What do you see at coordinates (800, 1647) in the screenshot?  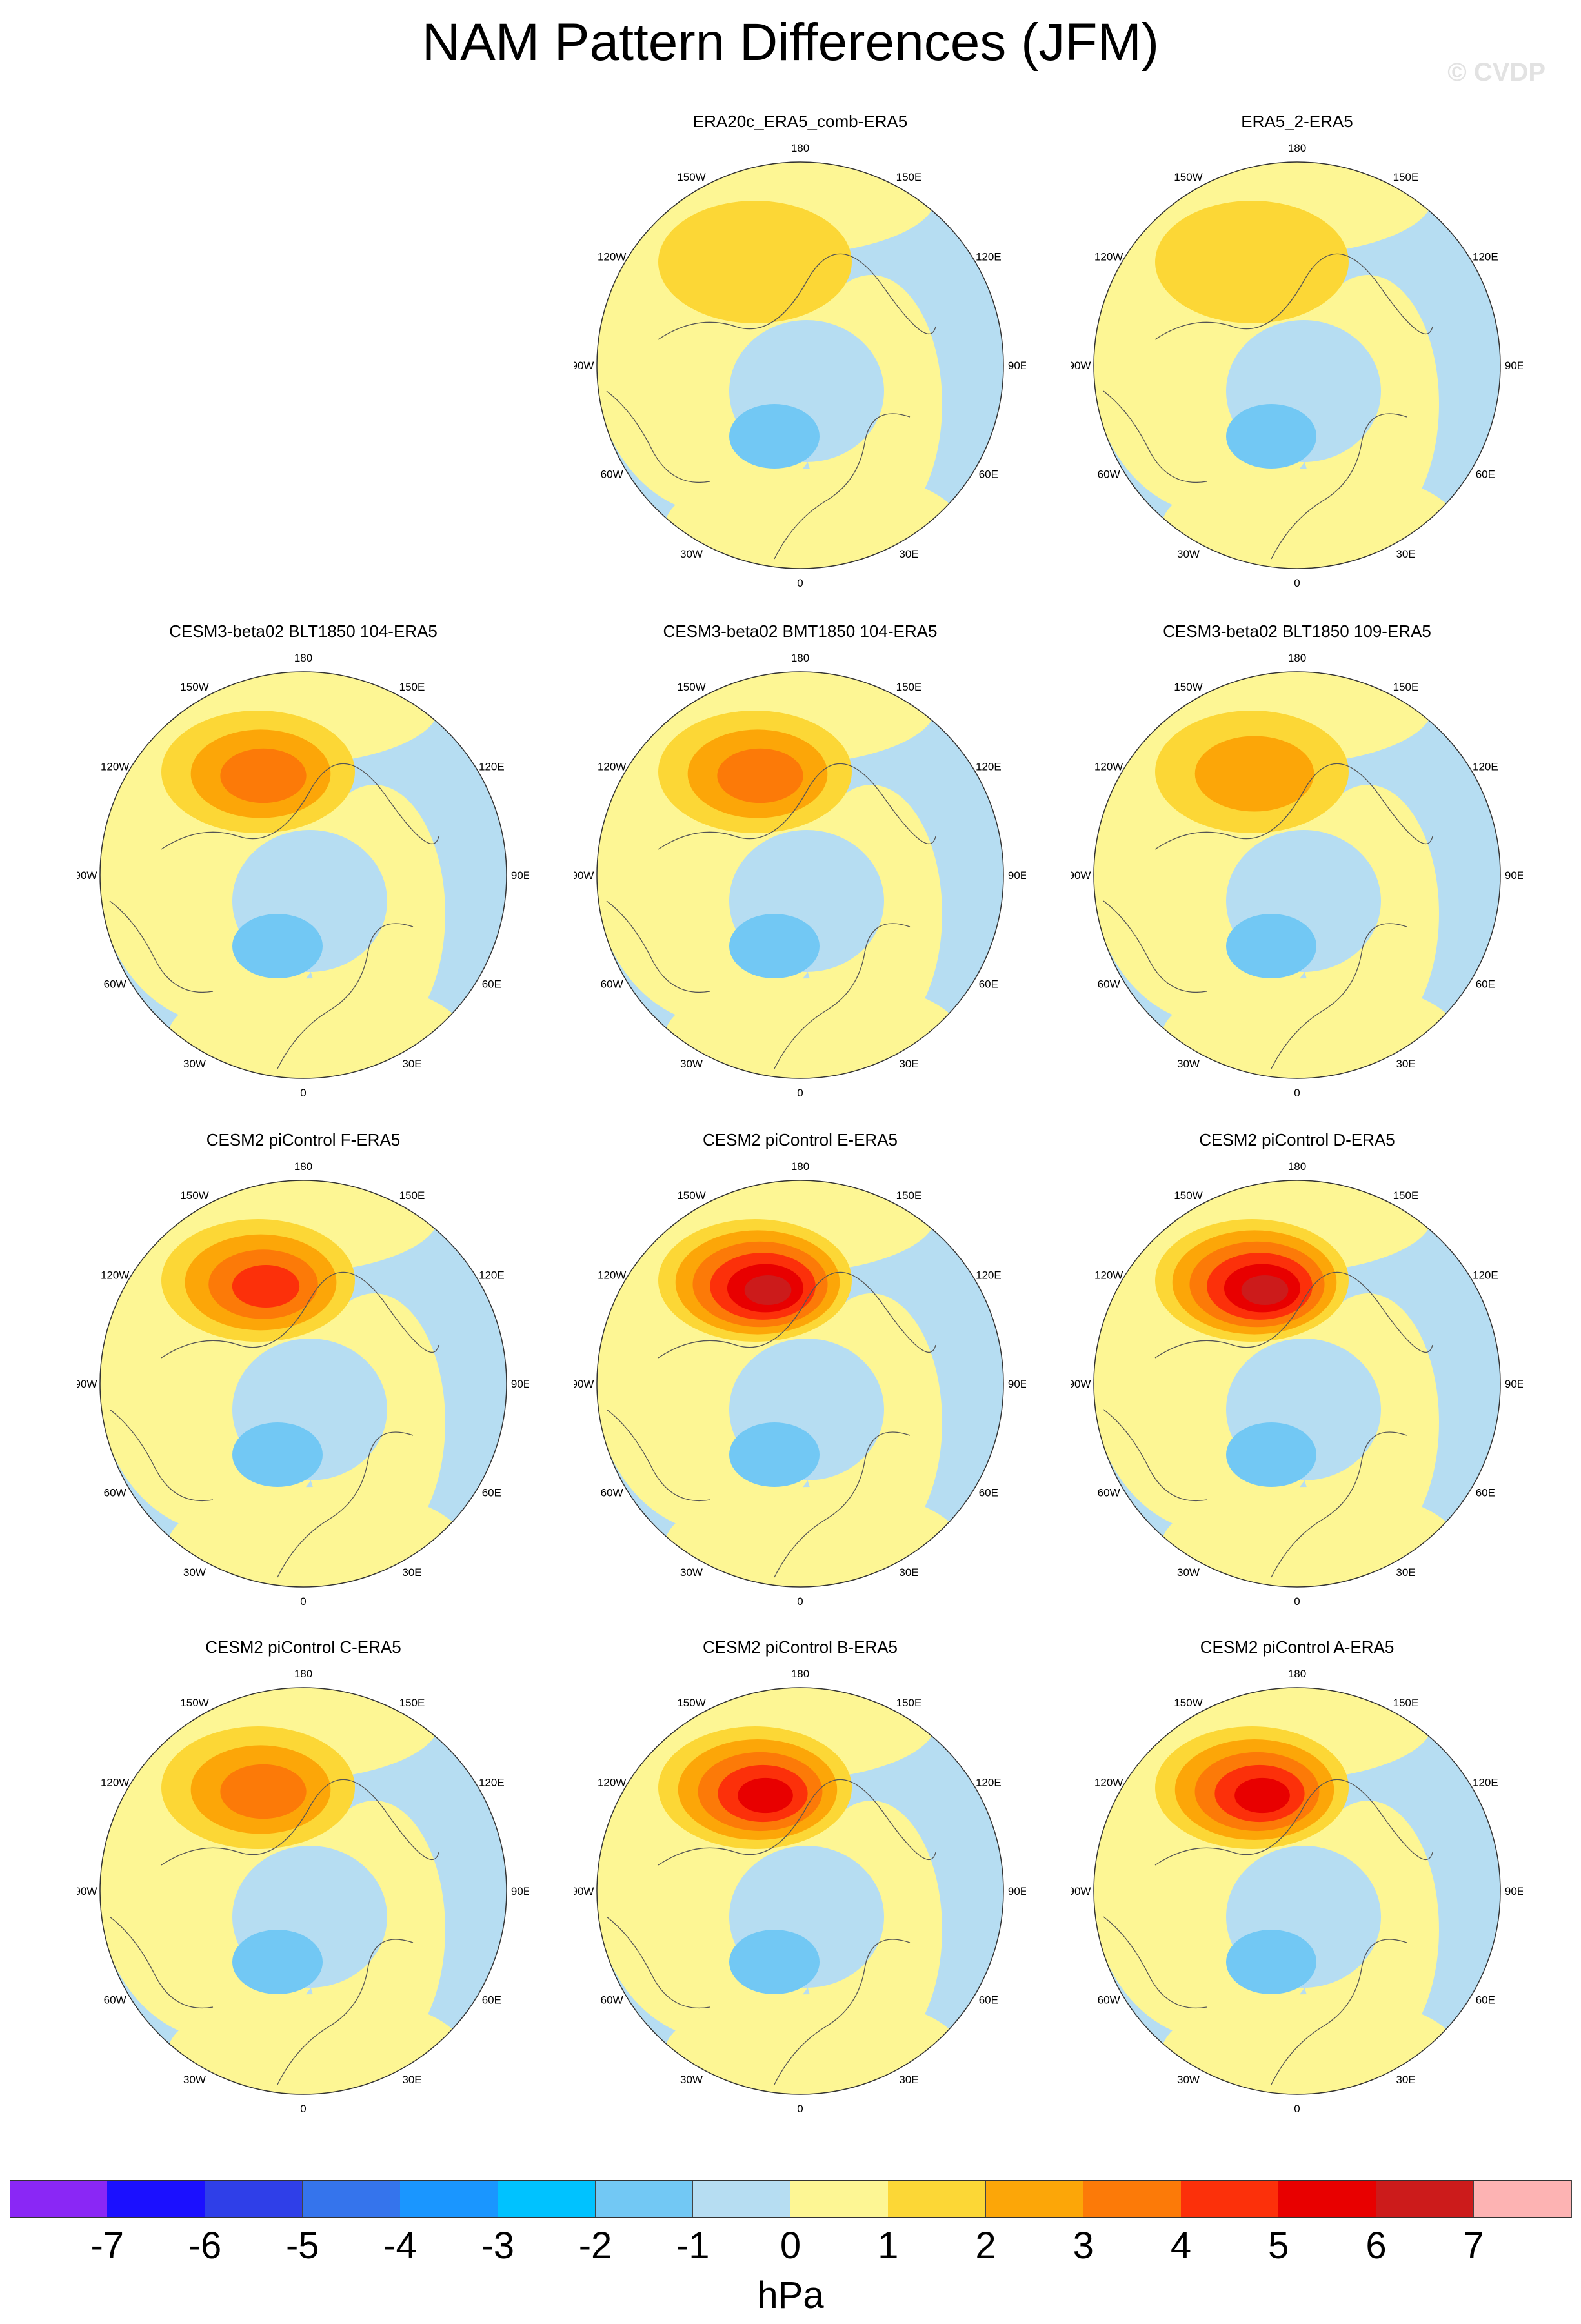 I see `panel-title: CESM2 piControl B-ERA5` at bounding box center [800, 1647].